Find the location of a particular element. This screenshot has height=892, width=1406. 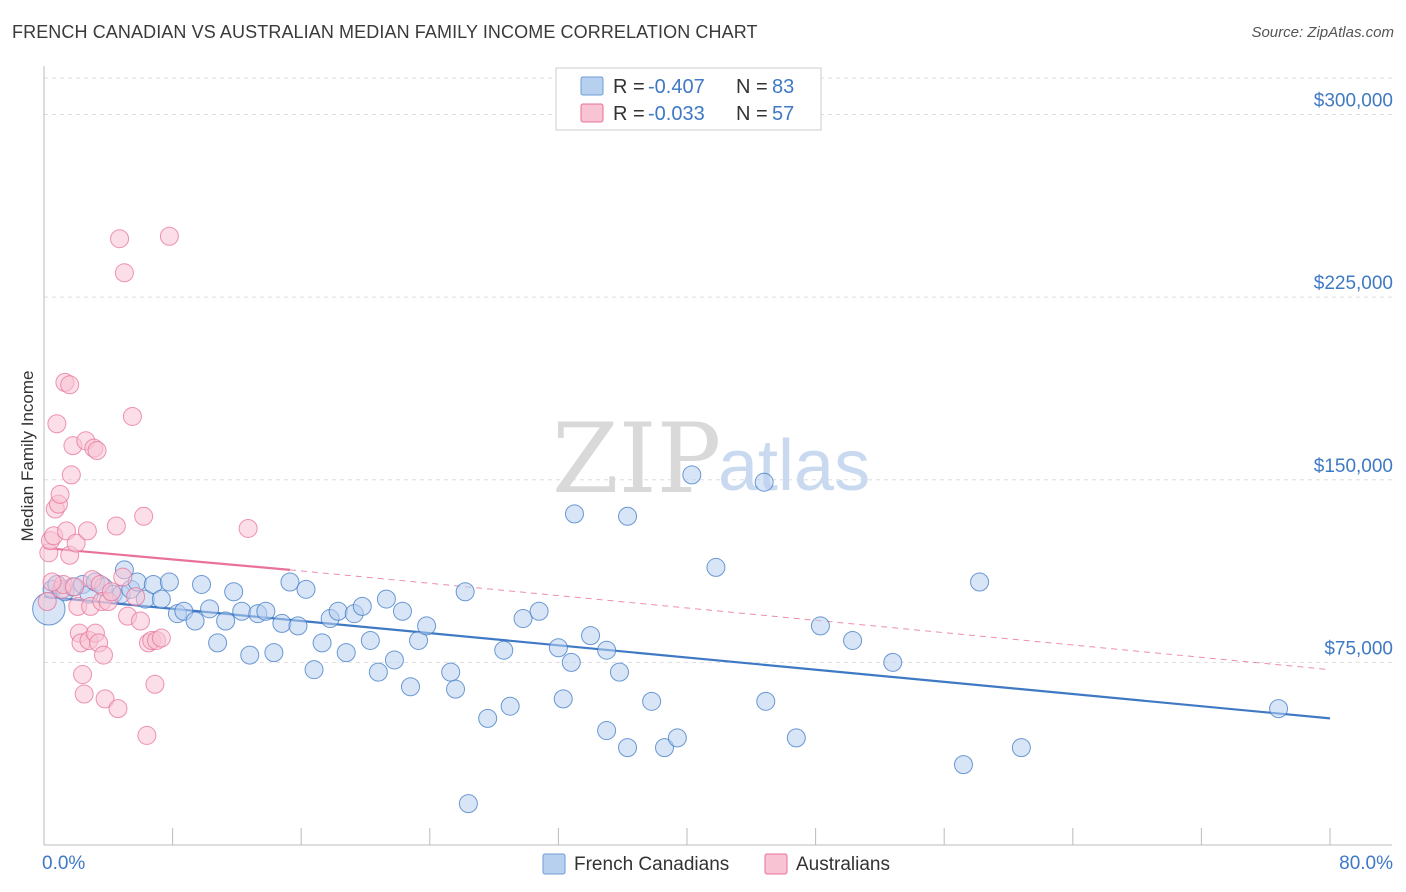

y-tick-labels: $75,000 $150,000 $225,000 $300,000 is located at coordinates (1353, 375).